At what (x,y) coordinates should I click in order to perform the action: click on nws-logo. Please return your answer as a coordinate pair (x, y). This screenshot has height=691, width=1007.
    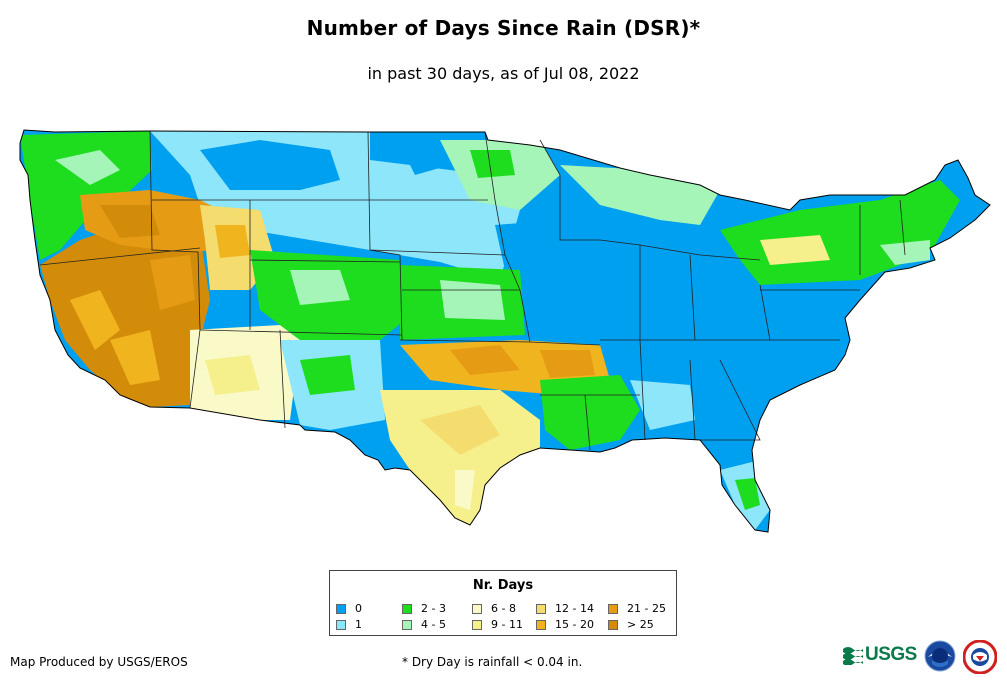
    Looking at the image, I should click on (980, 657).